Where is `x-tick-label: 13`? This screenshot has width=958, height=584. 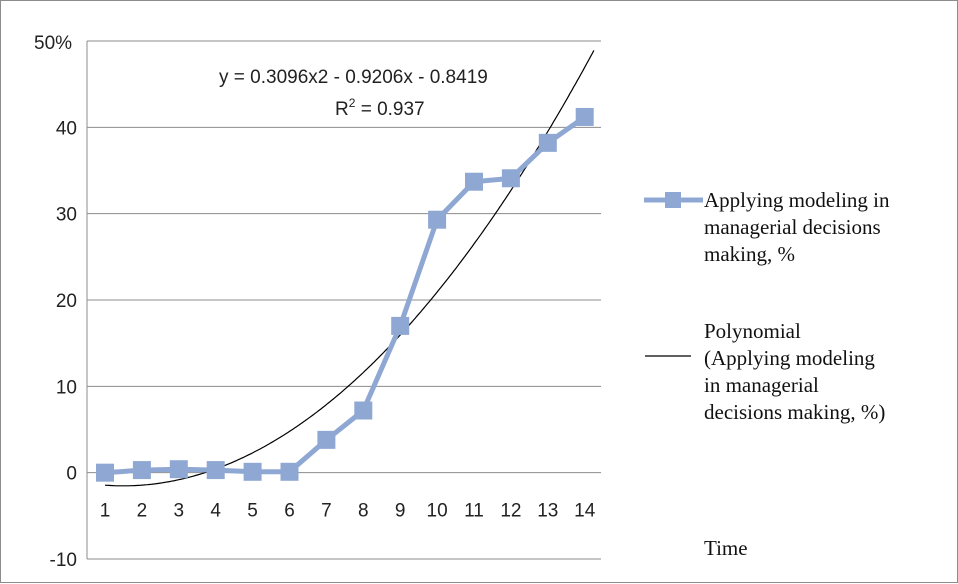
x-tick-label: 13 is located at coordinates (547, 511).